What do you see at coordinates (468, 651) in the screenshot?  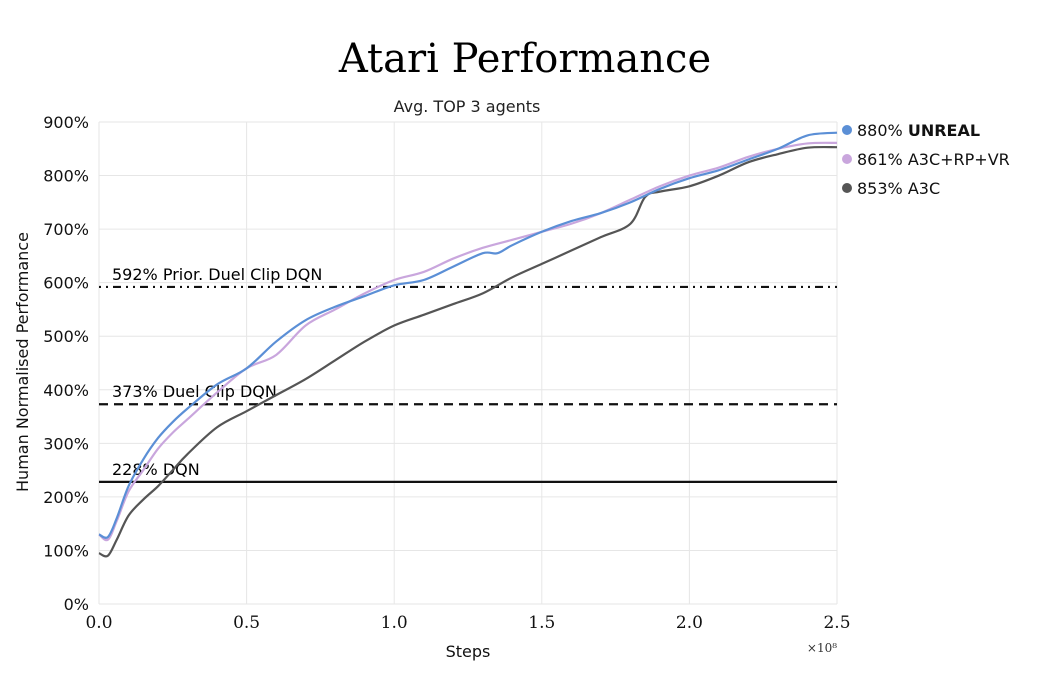 I see `x-axis-label: Steps` at bounding box center [468, 651].